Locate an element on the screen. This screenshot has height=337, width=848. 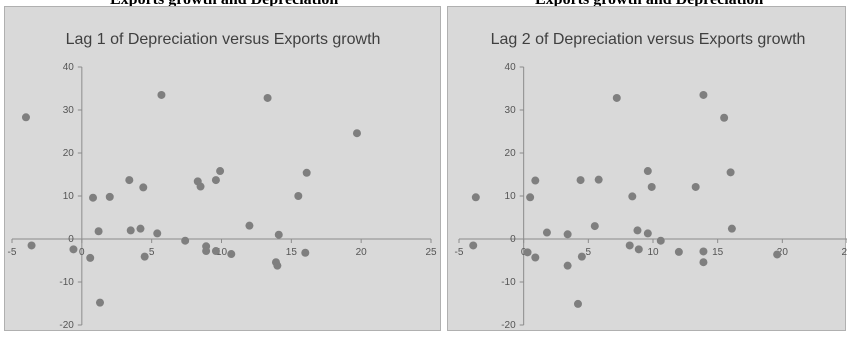
page-heading-left: Exports growth and Depreciation is located at coordinates (224, 4).